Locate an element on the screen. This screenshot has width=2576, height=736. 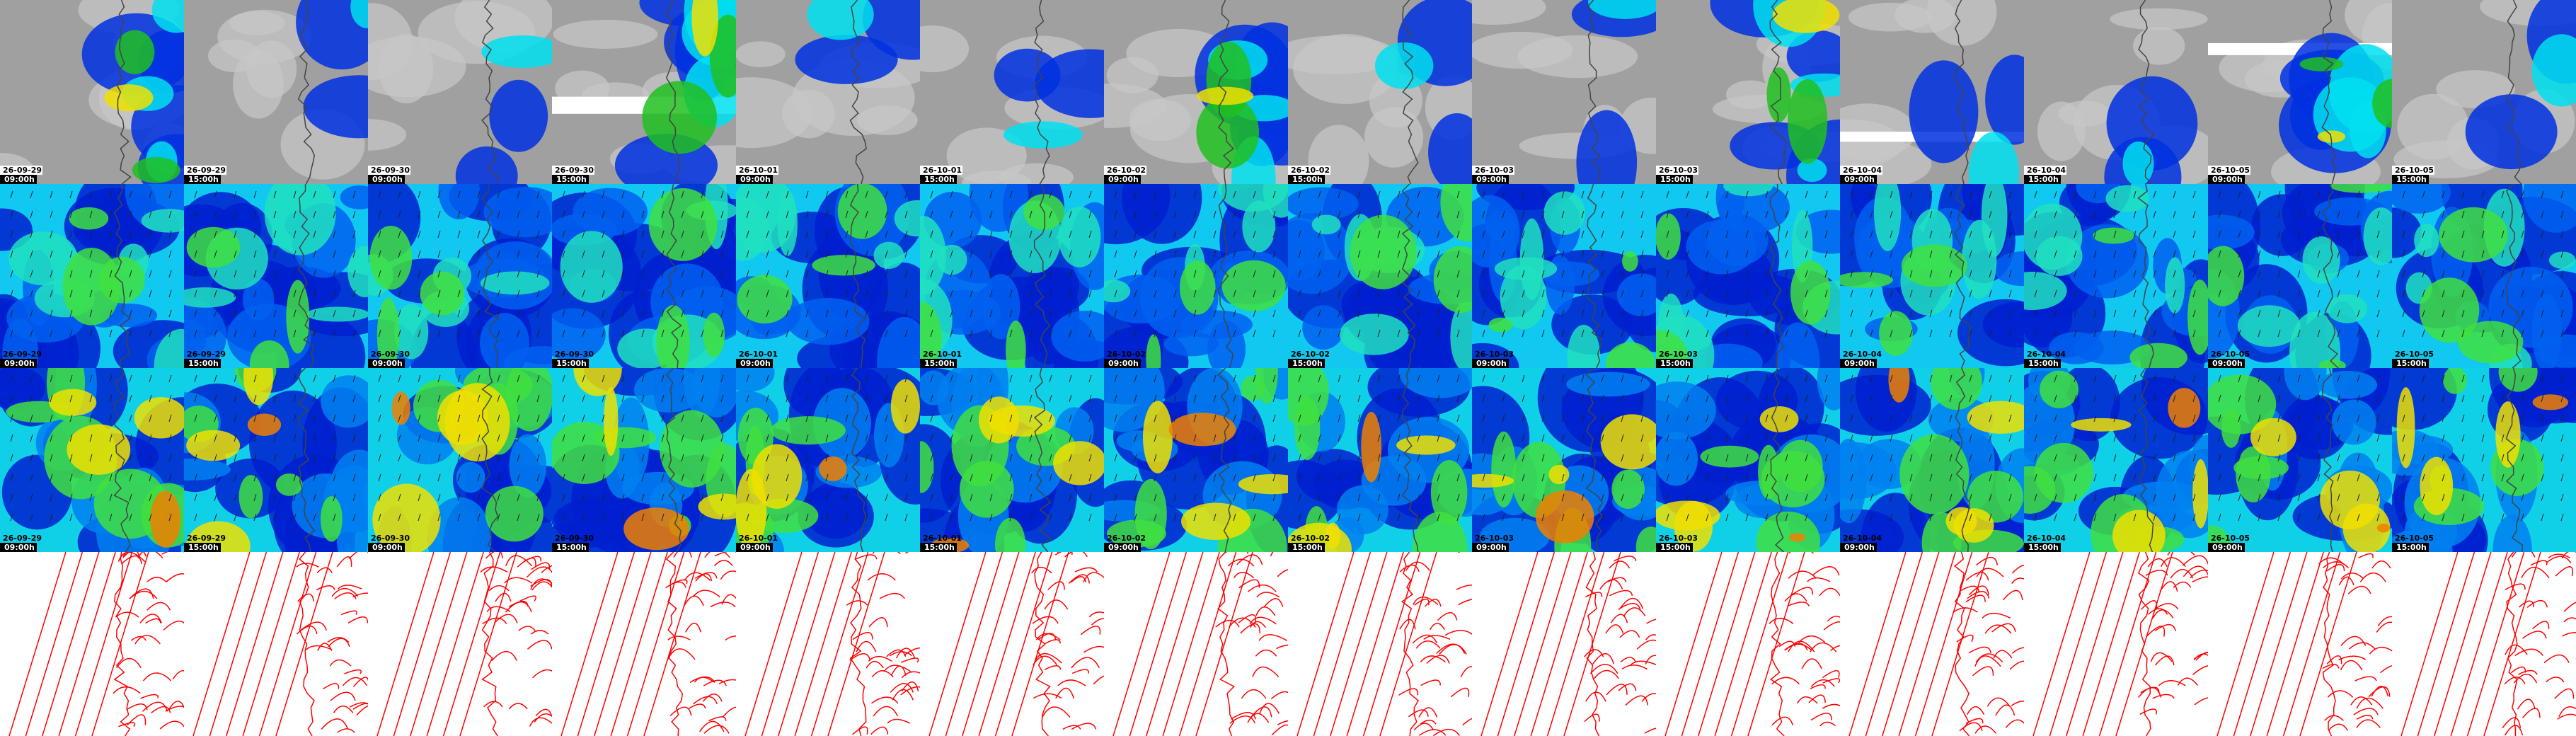
time-label-bg is located at coordinates (1490, 364).